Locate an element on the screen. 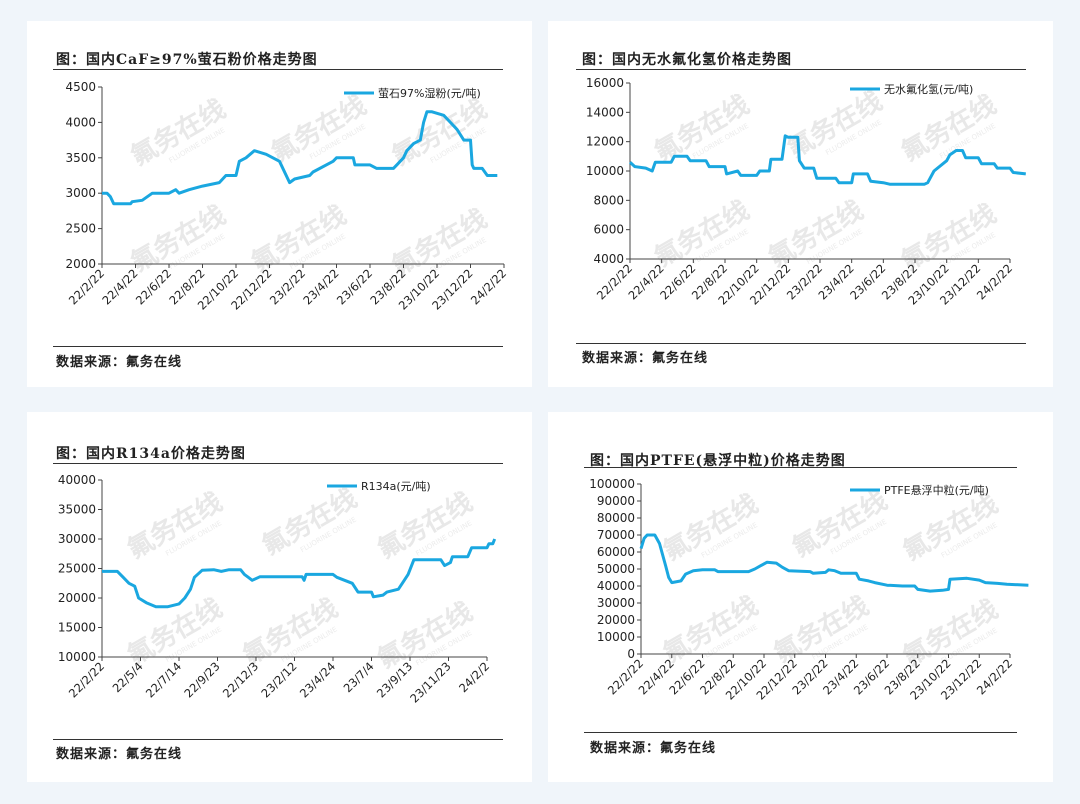 The image size is (1080, 804). x-tick-label: 22/4/22 is located at coordinates (119, 286).